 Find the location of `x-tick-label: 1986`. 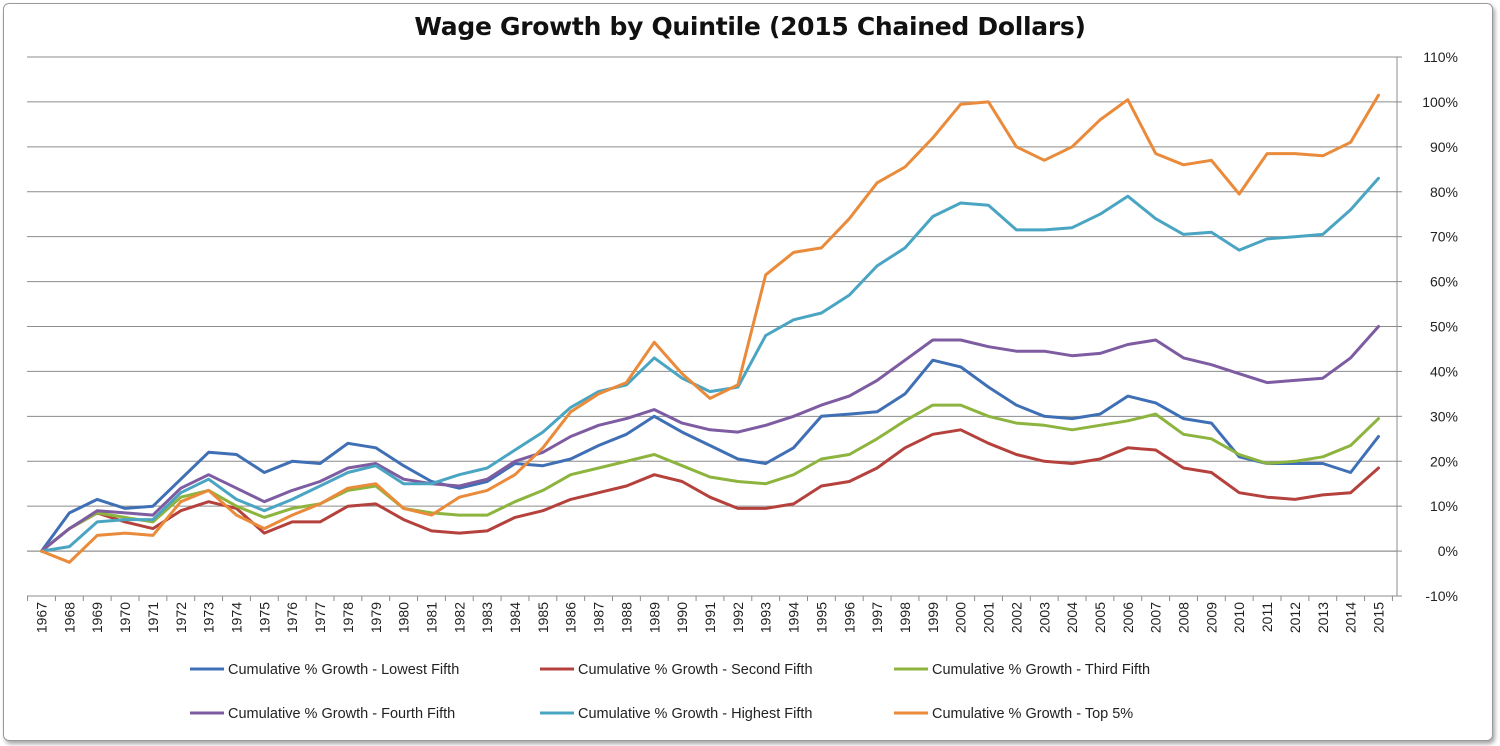

x-tick-label: 1986 is located at coordinates (571, 617).